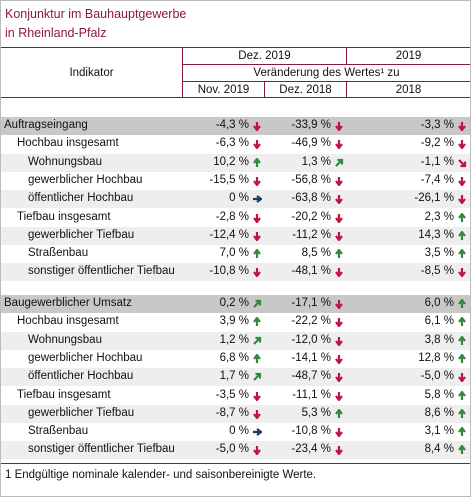  I want to click on row-label: Baugewerblicher Umsatz, so click(68, 303).